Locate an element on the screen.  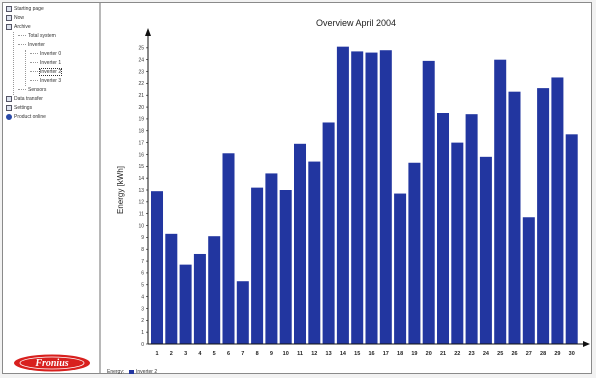
y-tick-label: 2 is located at coordinates (142, 321).